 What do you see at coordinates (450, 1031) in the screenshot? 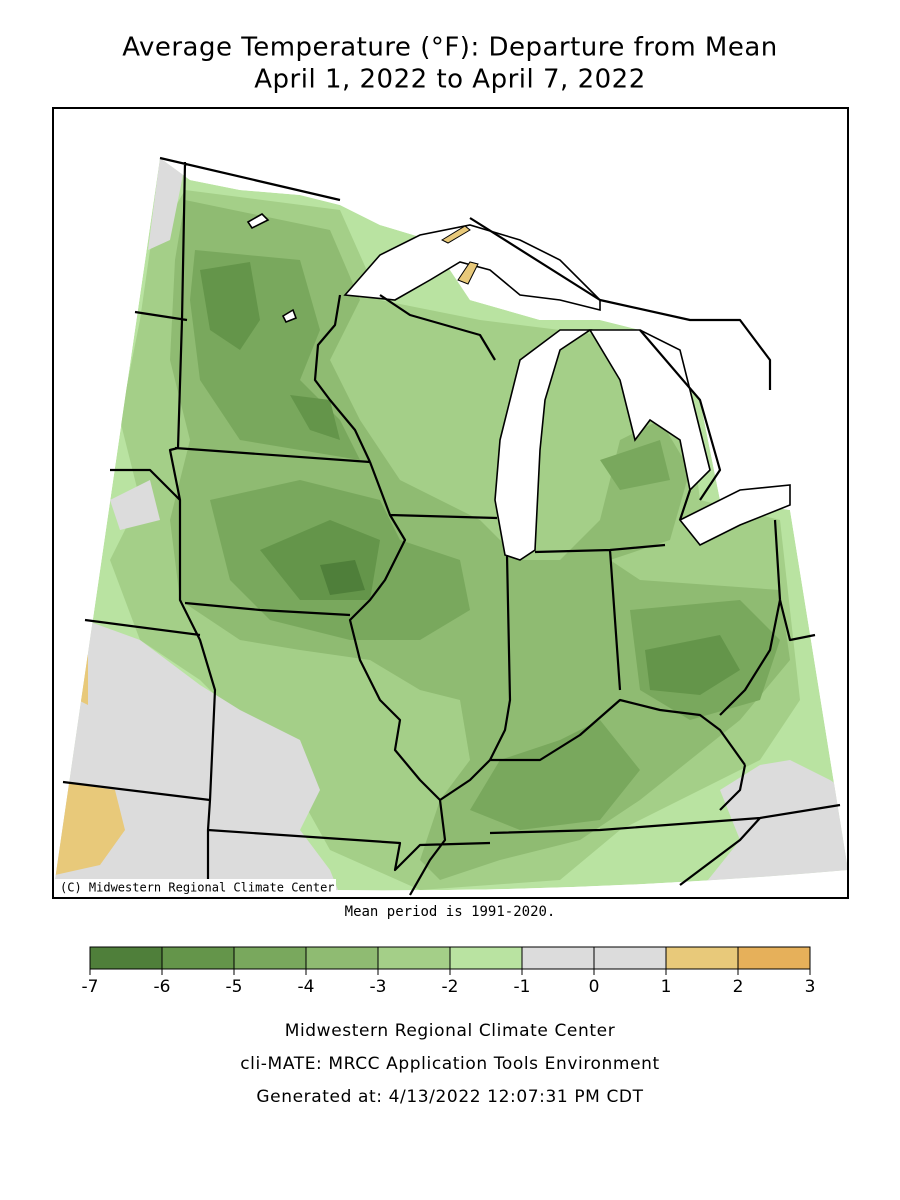
I see `footer-line: Midwestern Regional Climate Center` at bounding box center [450, 1031].